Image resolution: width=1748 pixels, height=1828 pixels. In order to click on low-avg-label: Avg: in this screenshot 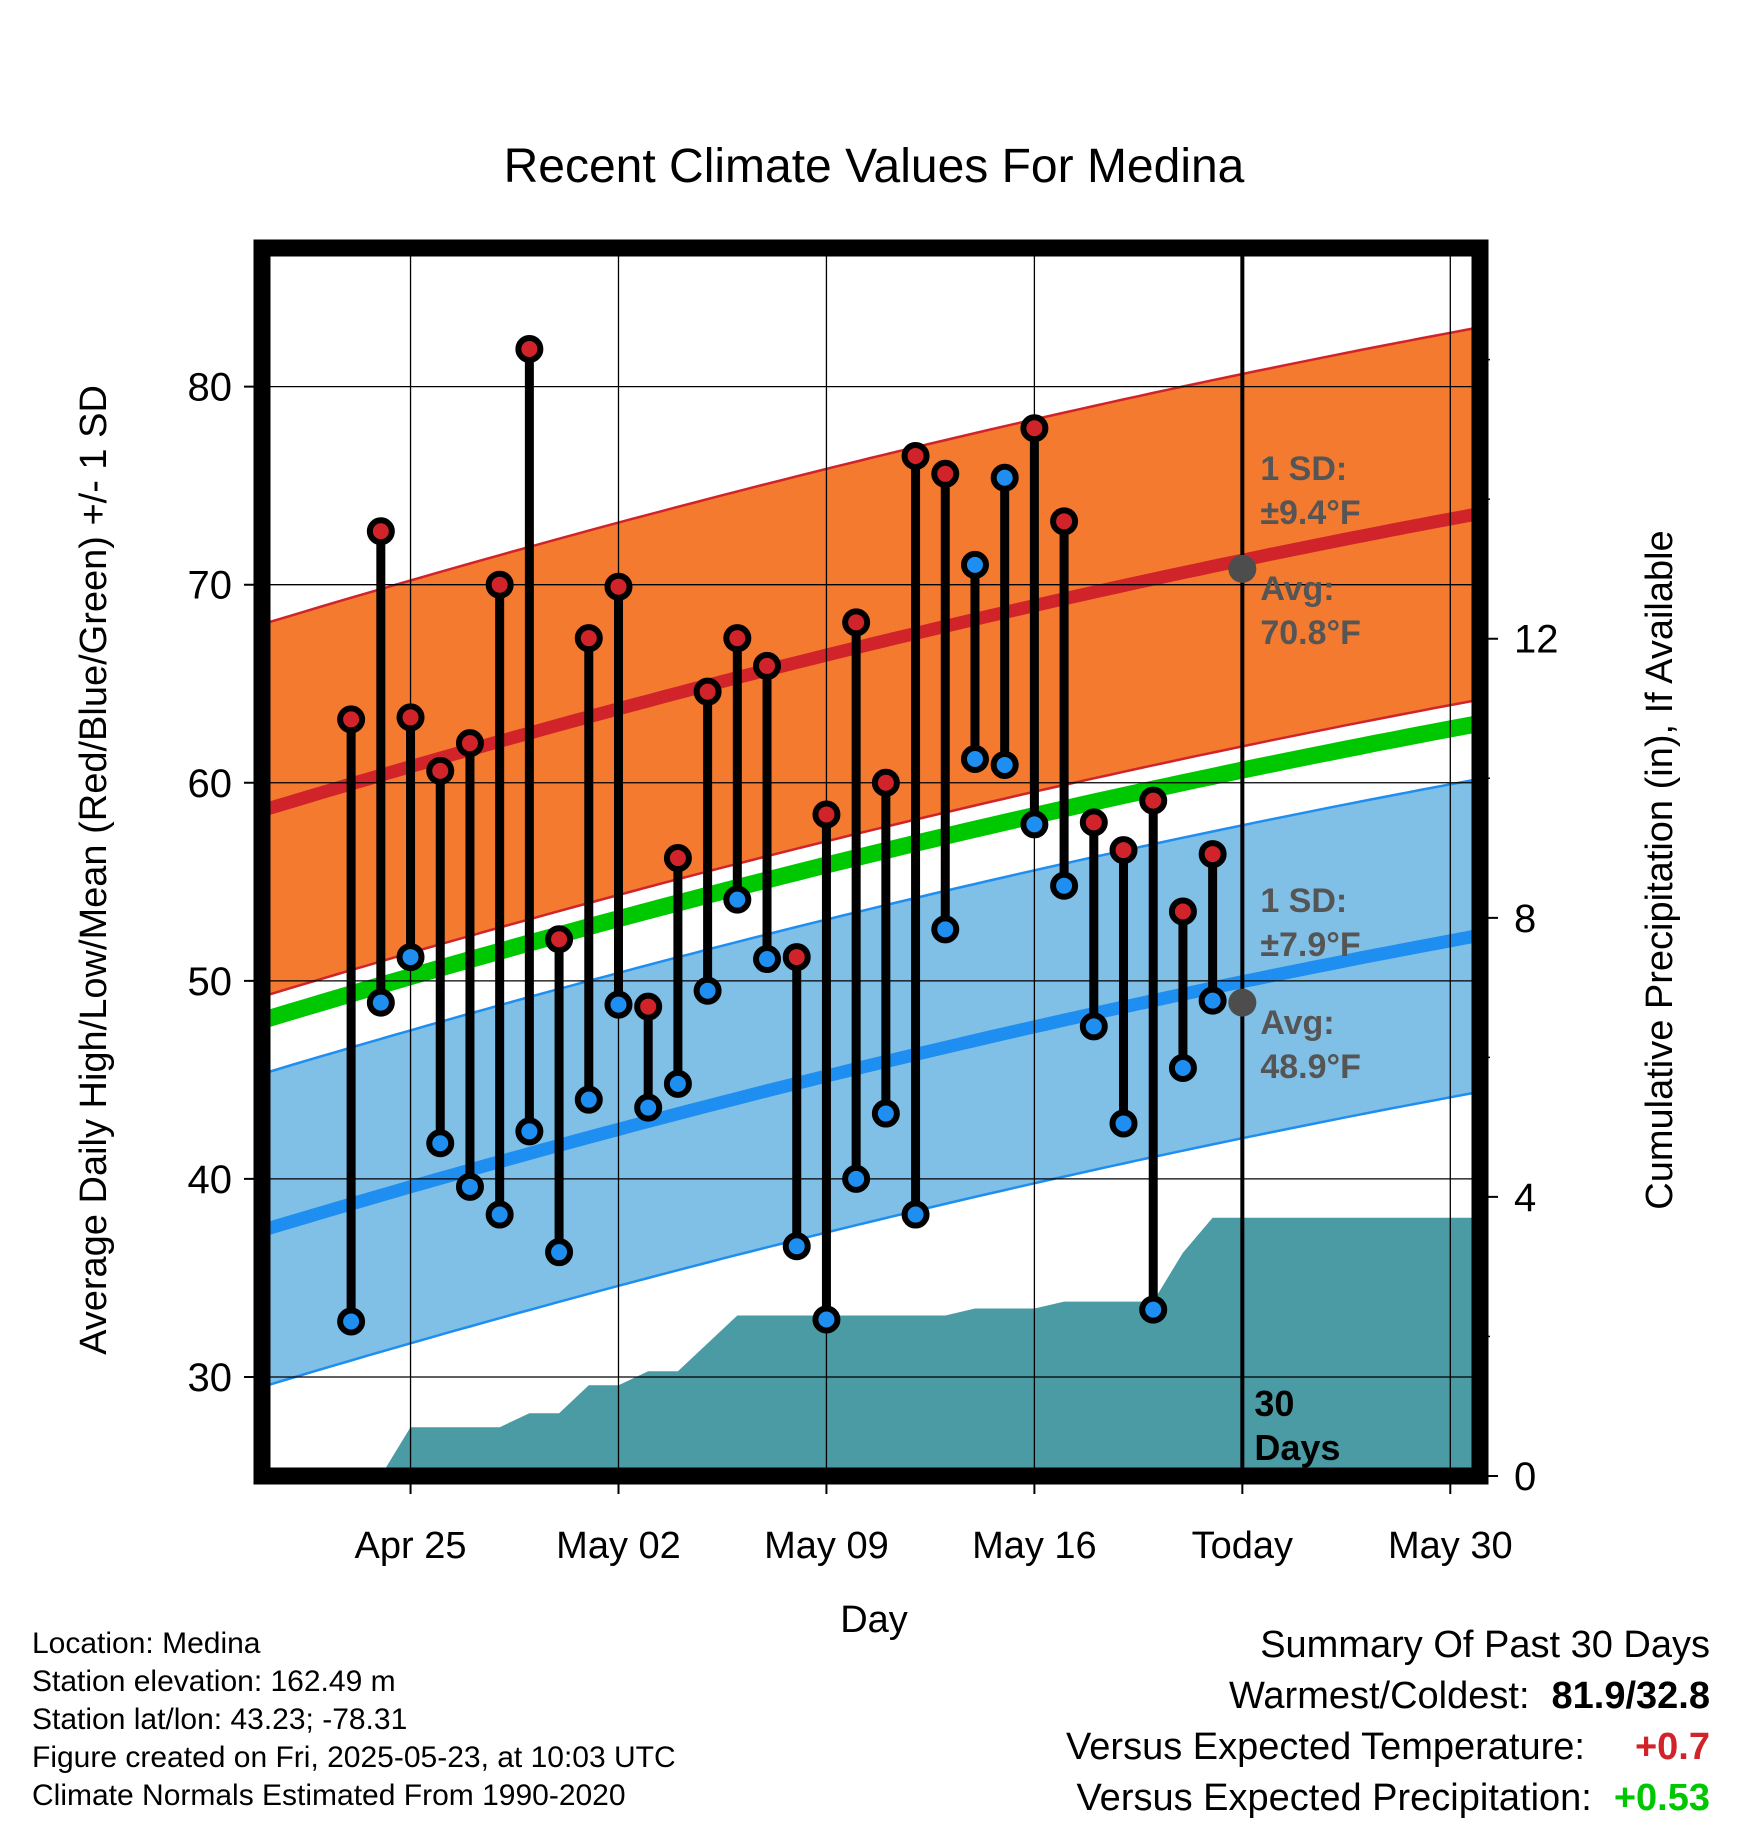, I will do `click(1297, 1023)`.